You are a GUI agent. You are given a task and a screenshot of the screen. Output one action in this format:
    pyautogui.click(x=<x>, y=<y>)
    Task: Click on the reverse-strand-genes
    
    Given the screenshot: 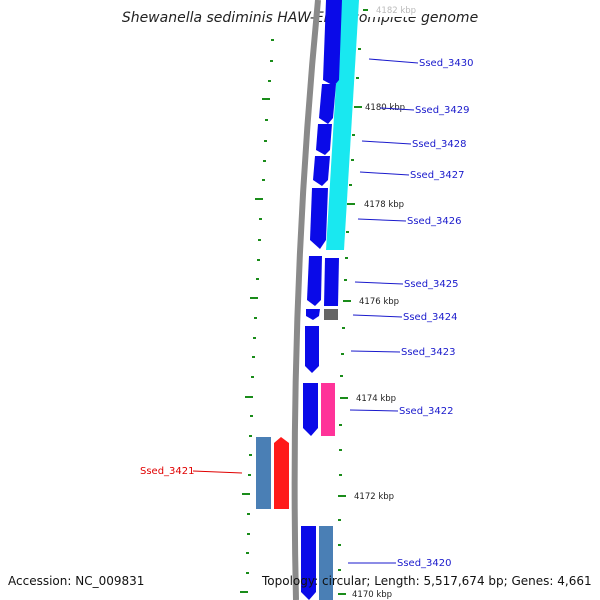 What is the action you would take?
    pyautogui.click(x=272, y=473)
    